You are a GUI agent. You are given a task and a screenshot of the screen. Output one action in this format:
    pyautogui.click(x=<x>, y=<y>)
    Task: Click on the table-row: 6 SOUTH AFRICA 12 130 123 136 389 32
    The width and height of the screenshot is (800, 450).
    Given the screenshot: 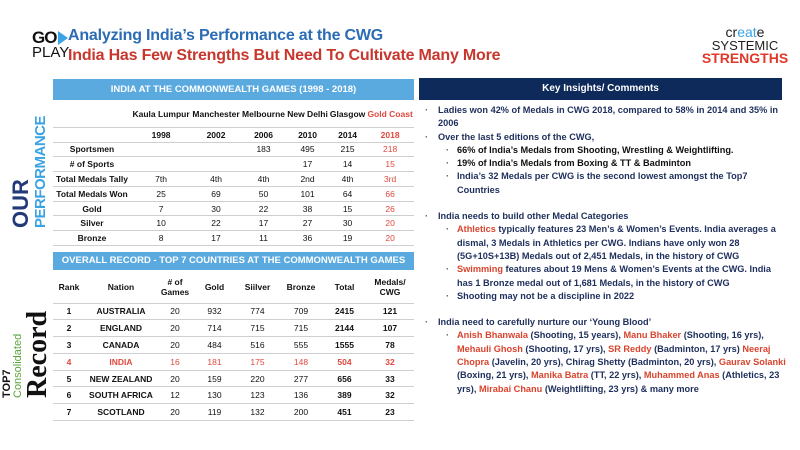 What is the action you would take?
    pyautogui.click(x=233, y=395)
    